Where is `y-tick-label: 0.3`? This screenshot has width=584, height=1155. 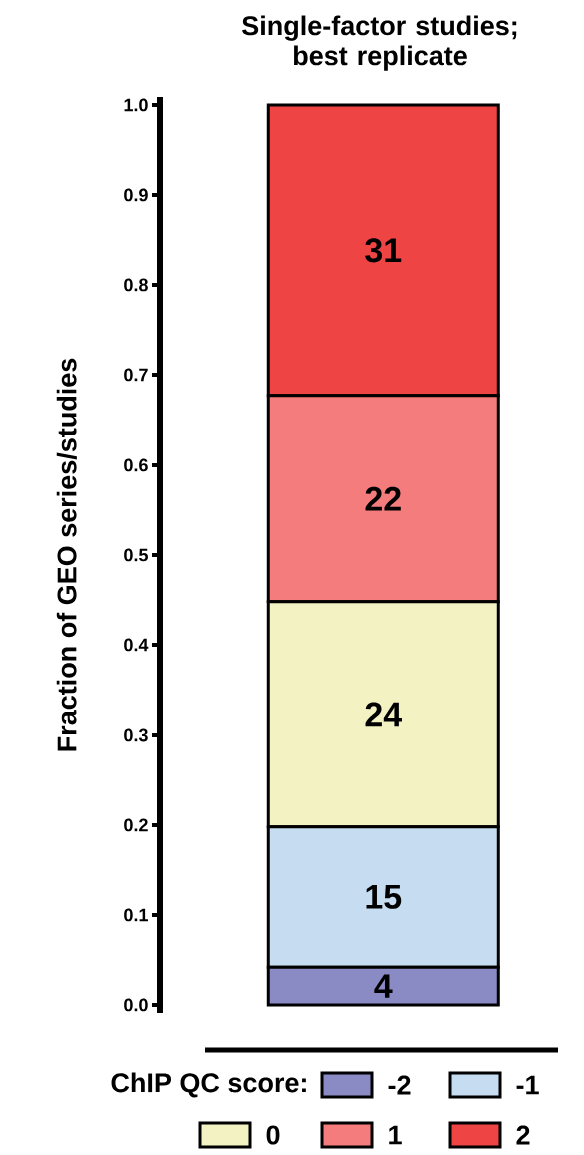
y-tick-label: 0.3 is located at coordinates (136, 735).